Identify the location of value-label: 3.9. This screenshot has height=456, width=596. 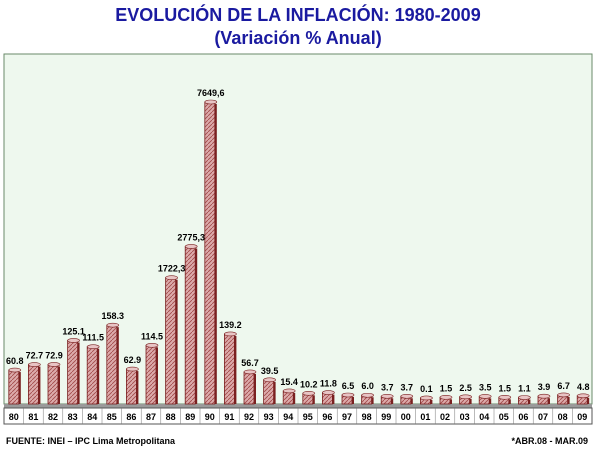
(544, 387).